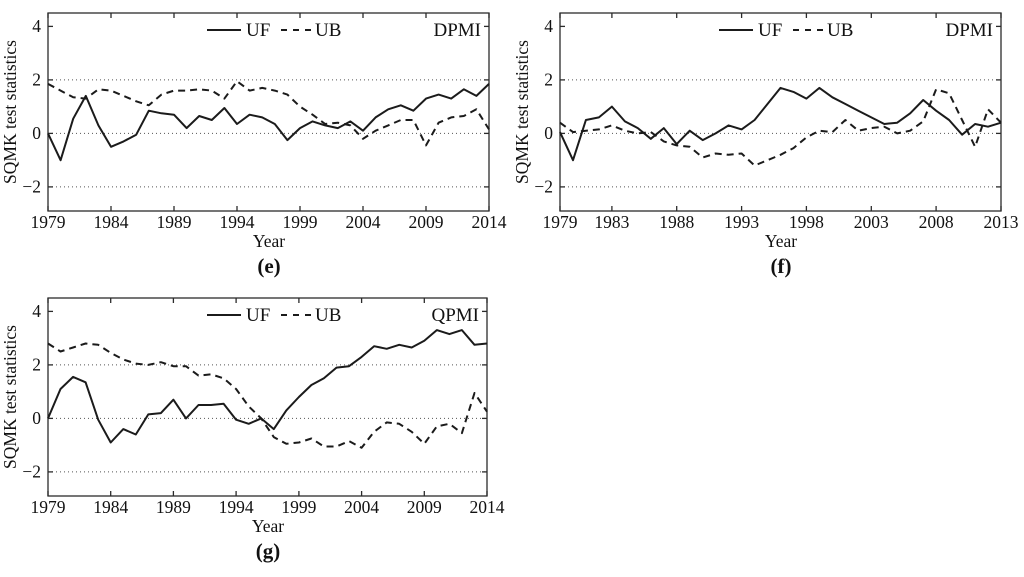 This screenshot has width=1024, height=577. Describe the element at coordinates (741, 222) in the screenshot. I see `x-tick-label: 1993` at that location.